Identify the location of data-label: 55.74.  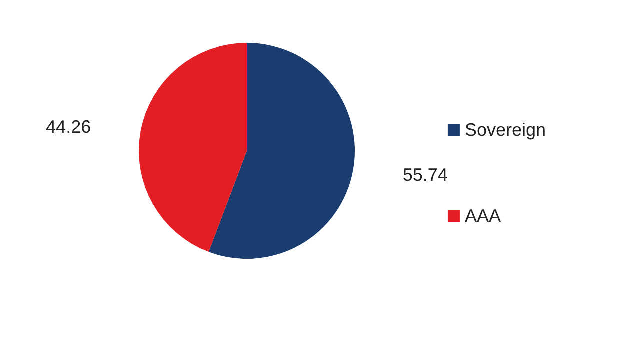
(425, 174).